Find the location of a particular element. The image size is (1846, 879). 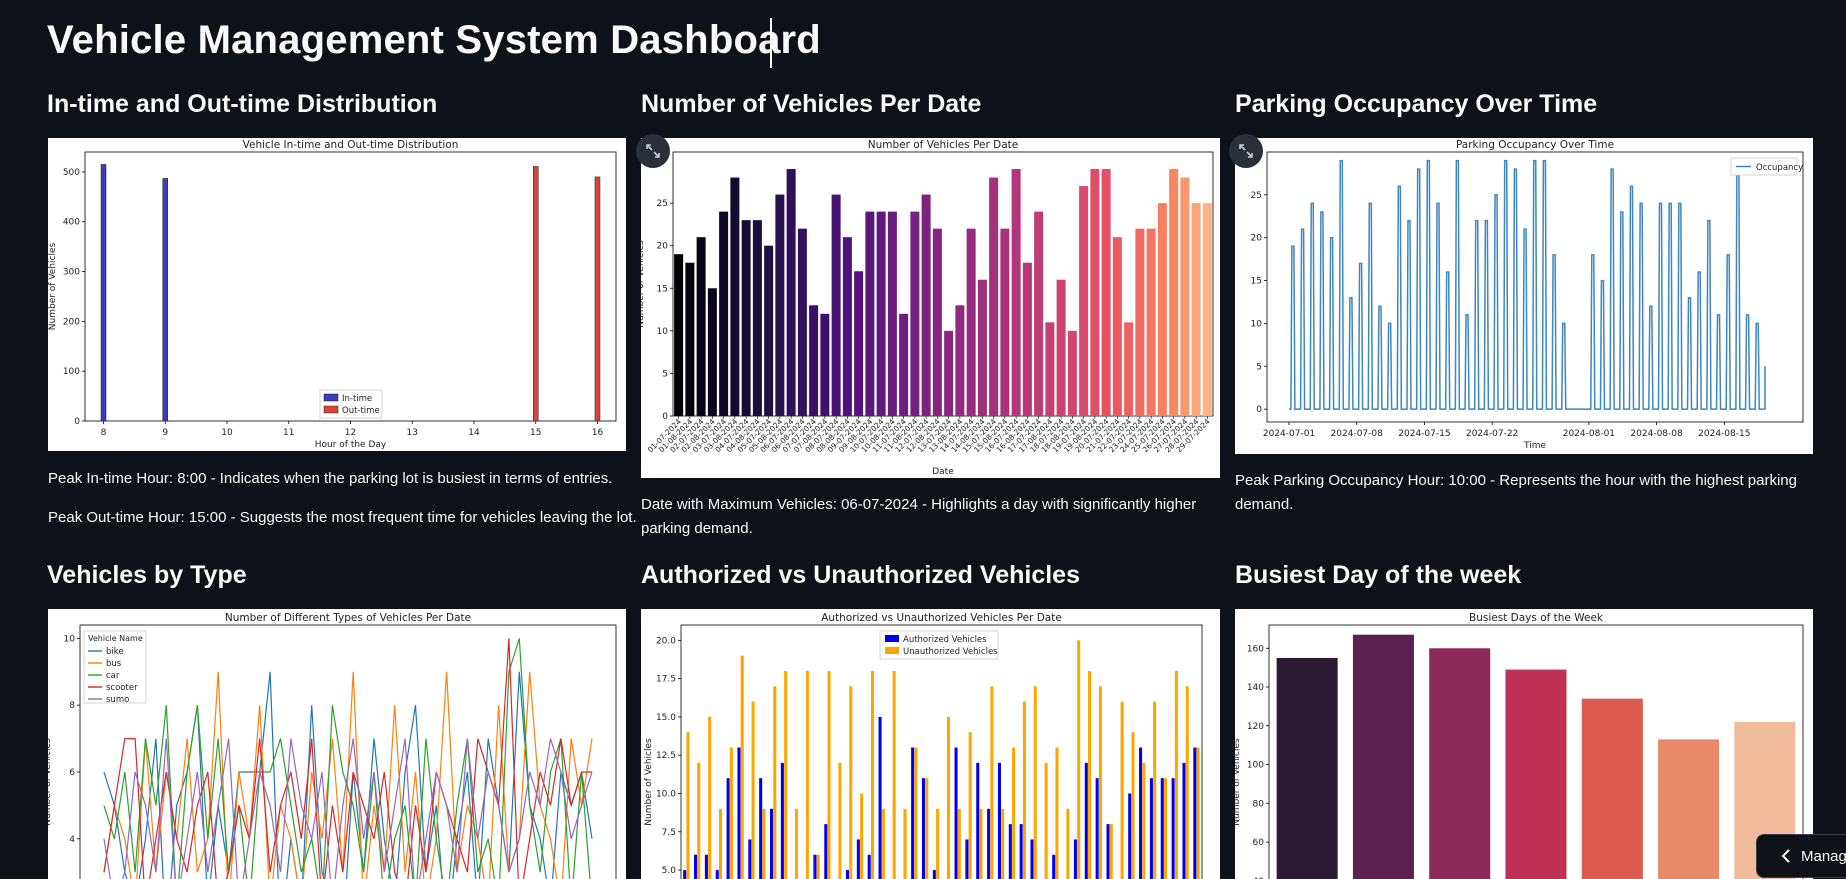

legend-box is located at coordinates (939, 645).